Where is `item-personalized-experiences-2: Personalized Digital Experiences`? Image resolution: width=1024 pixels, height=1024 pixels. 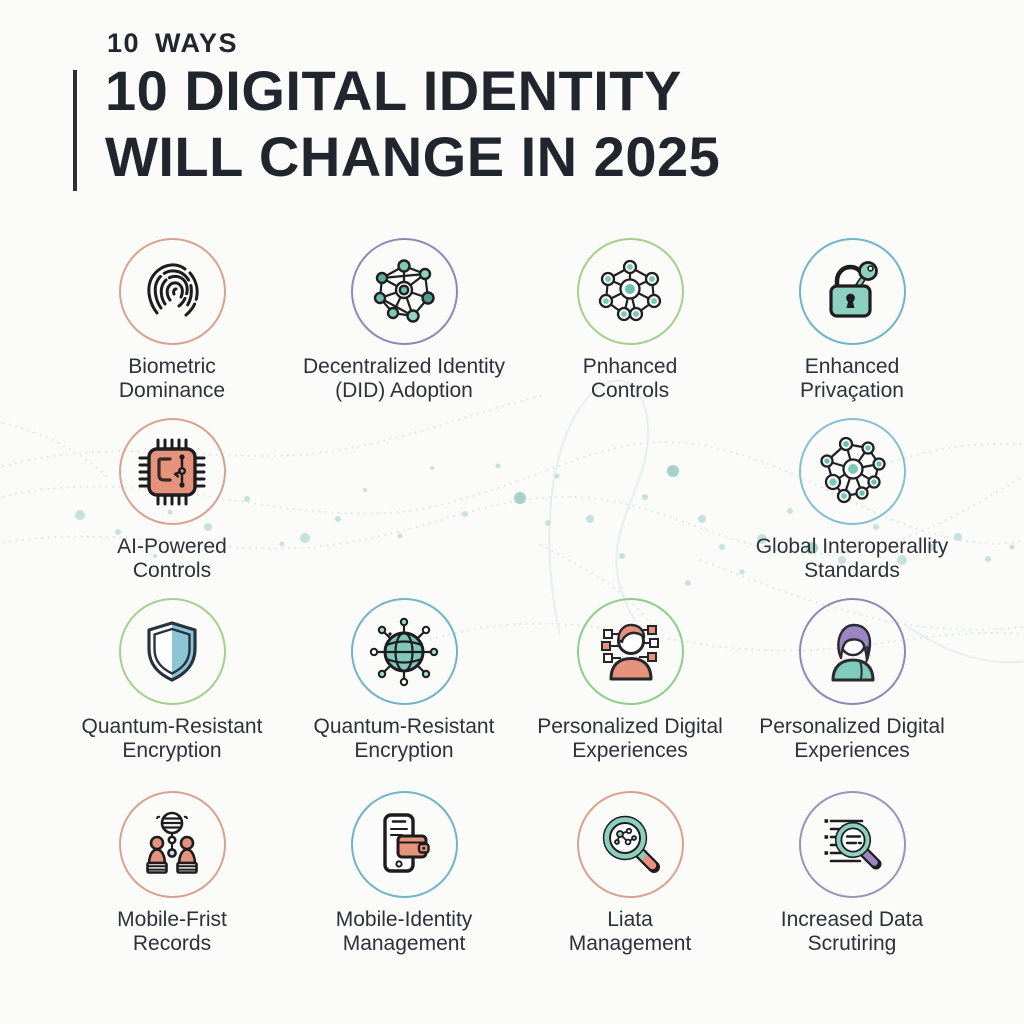 item-personalized-experiences-2: Personalized Digital Experiences is located at coordinates (852, 680).